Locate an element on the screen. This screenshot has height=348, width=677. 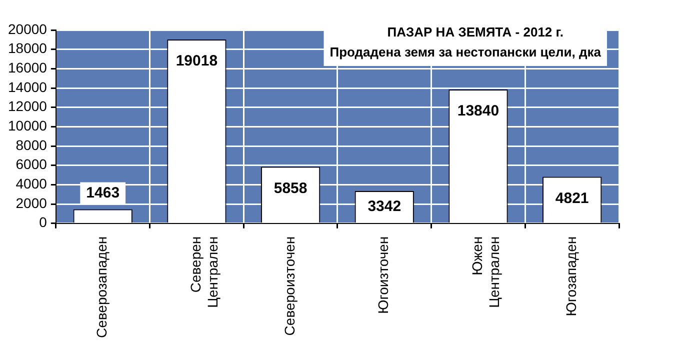
data-label: 19018 is located at coordinates (197, 61).